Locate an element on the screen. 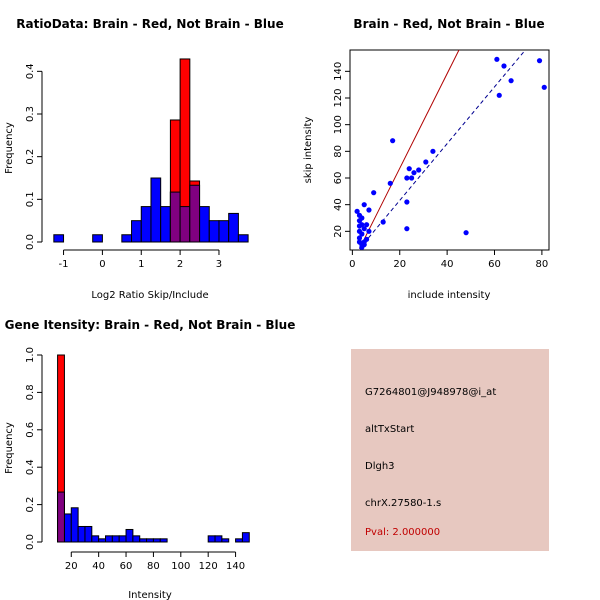 This screenshot has width=600, height=600. ratio-y-tick-label-0: 0.0 is located at coordinates (30, 242).